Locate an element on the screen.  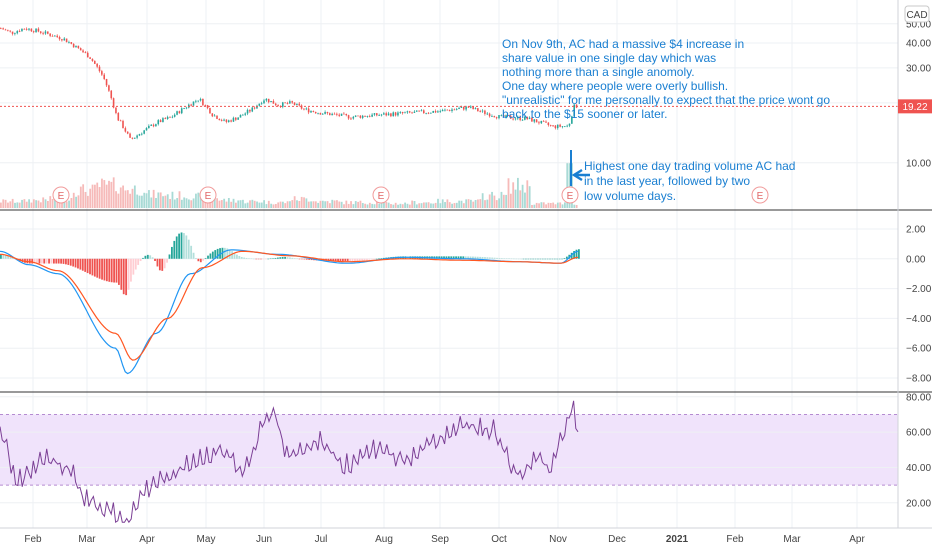
price-tick-label: 10.00 is located at coordinates (918, 163).